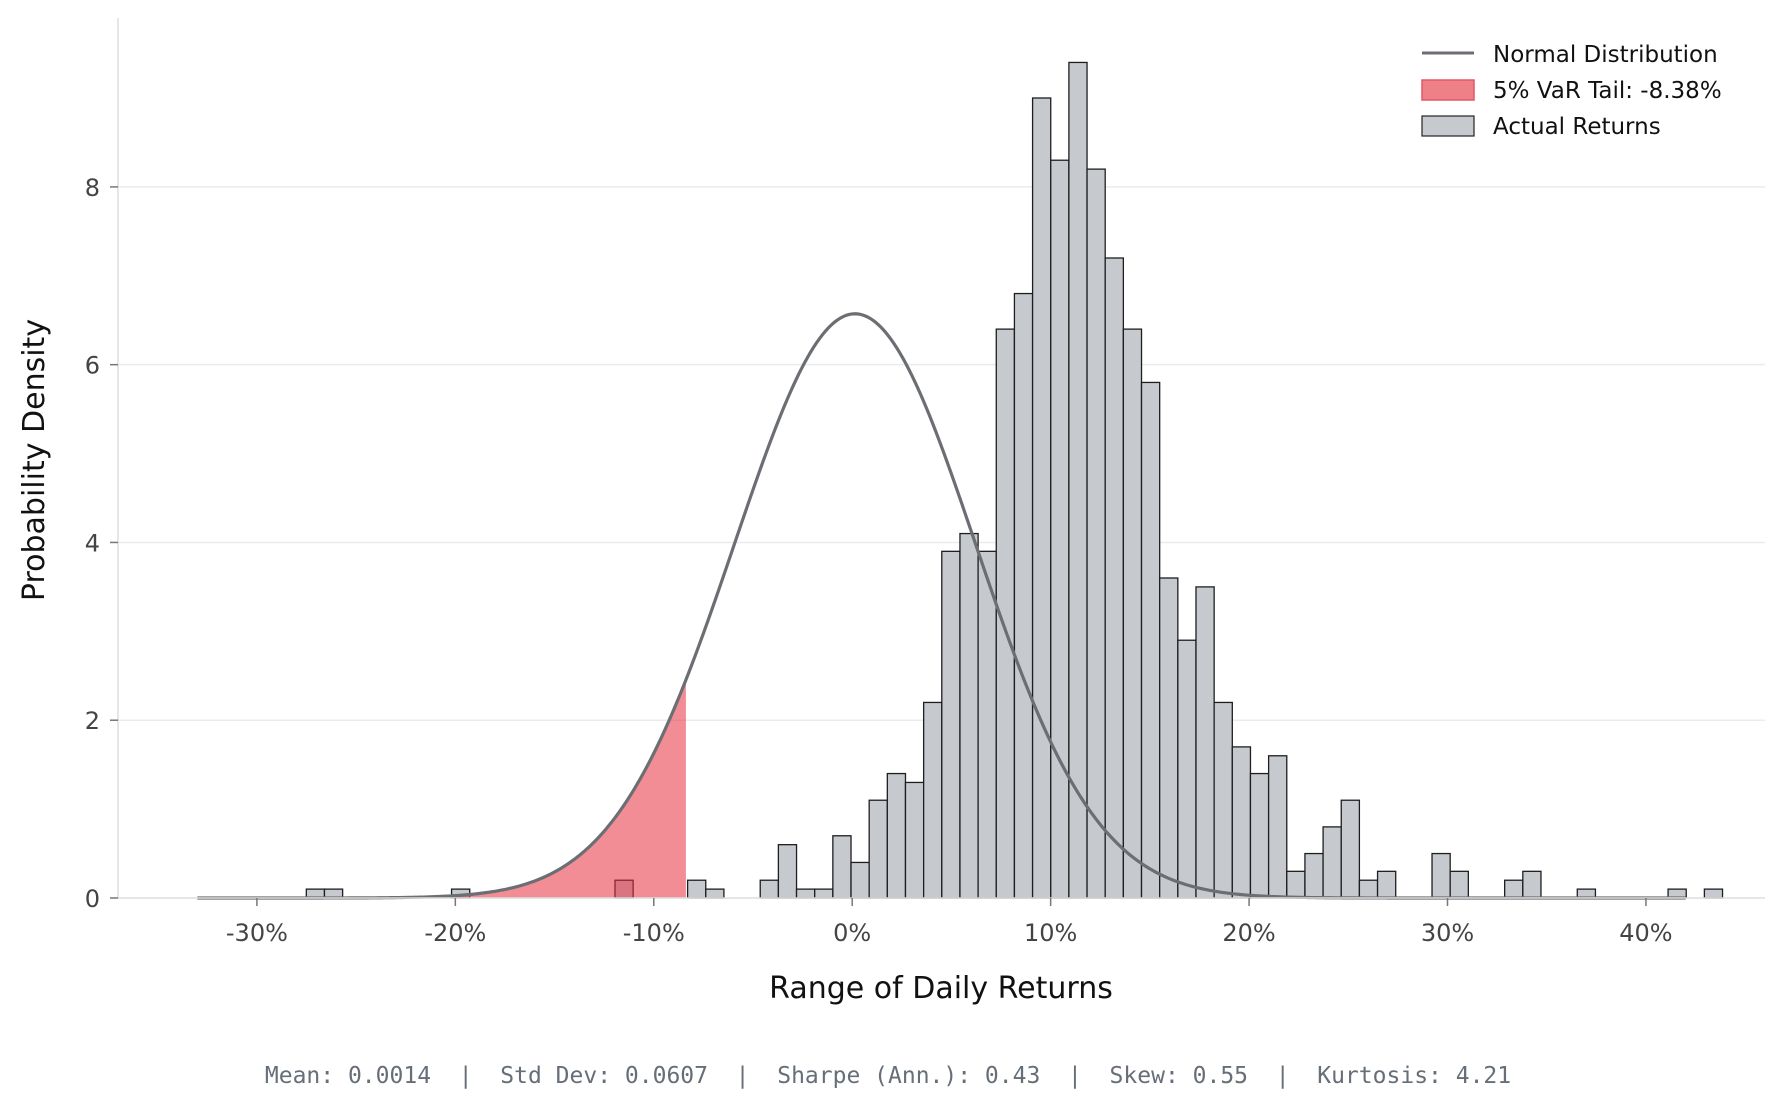 The width and height of the screenshot is (1777, 1105). I want to click on legend-var-label: 5% VaR Tail: -8.38%, so click(1607, 91).